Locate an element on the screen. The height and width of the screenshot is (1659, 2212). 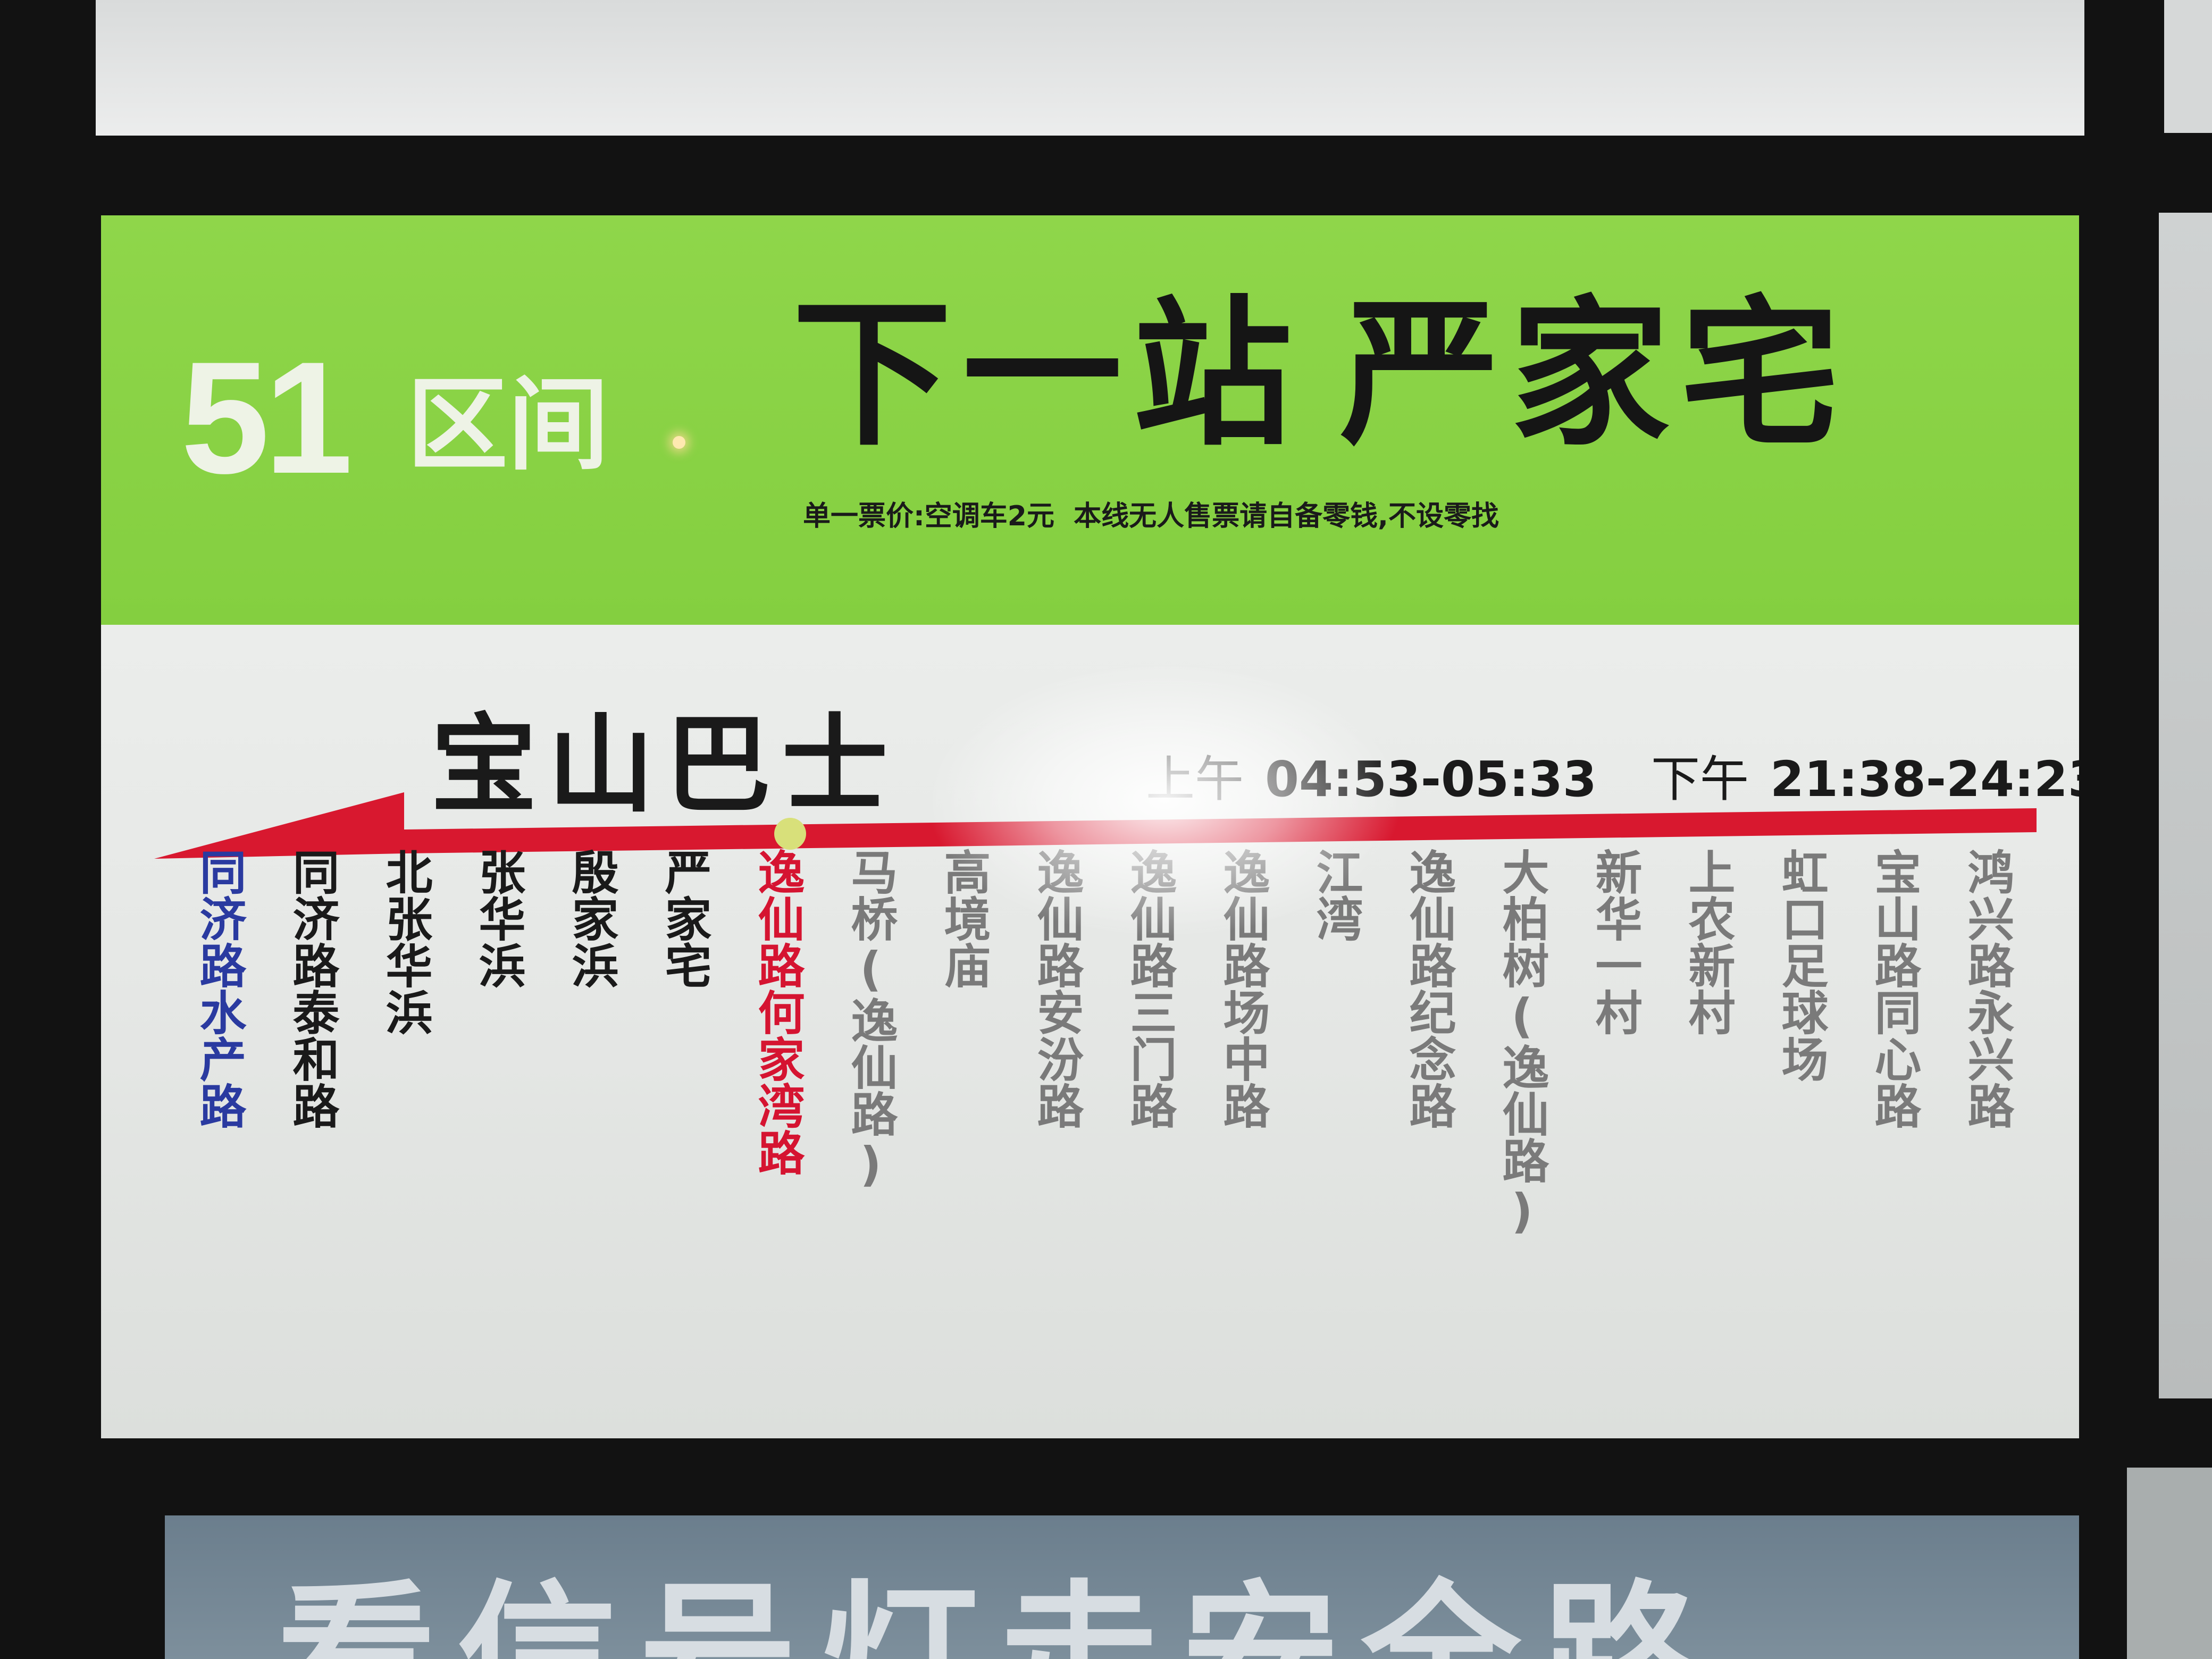
lamp-reflection is located at coordinates (679, 442).